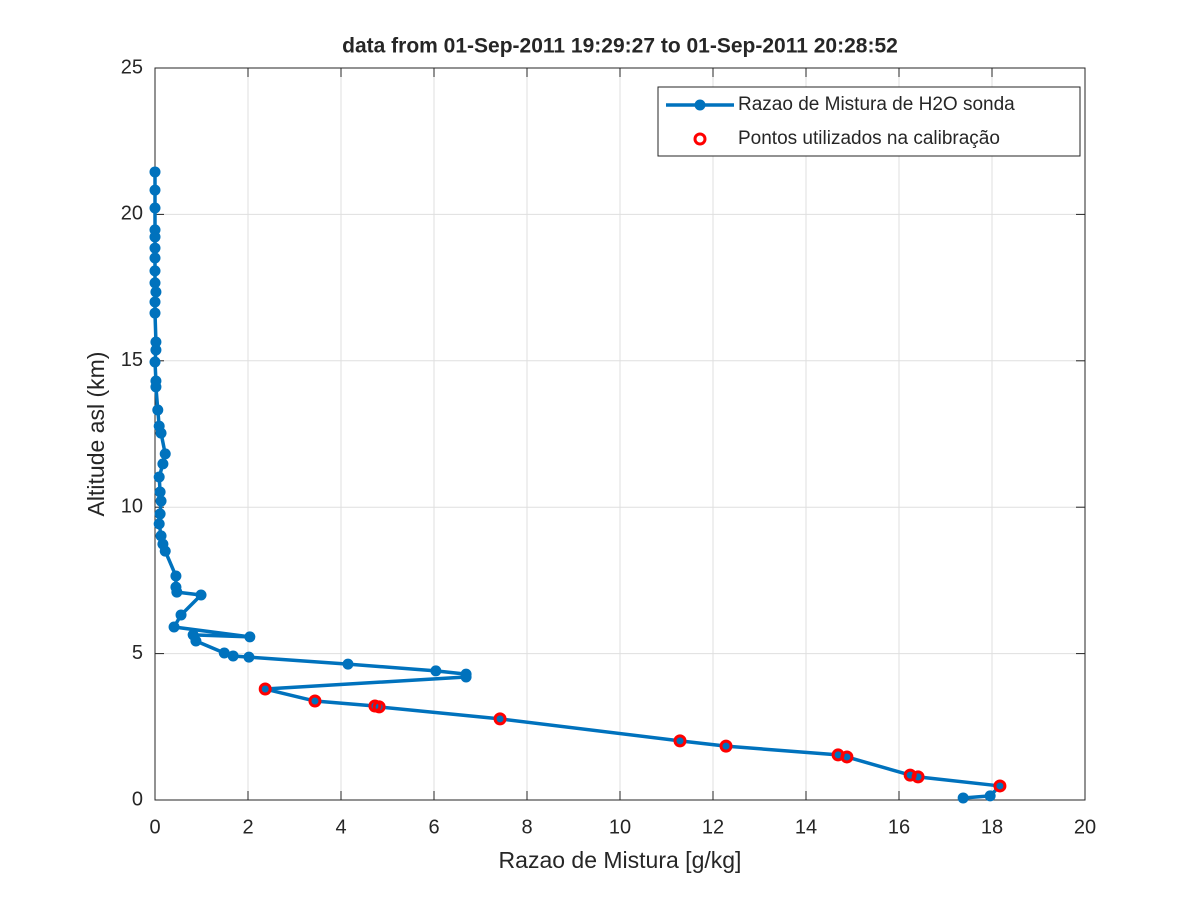  What do you see at coordinates (620, 860) in the screenshot?
I see `x-axis-label: Razao de Mistura [g/kg]` at bounding box center [620, 860].